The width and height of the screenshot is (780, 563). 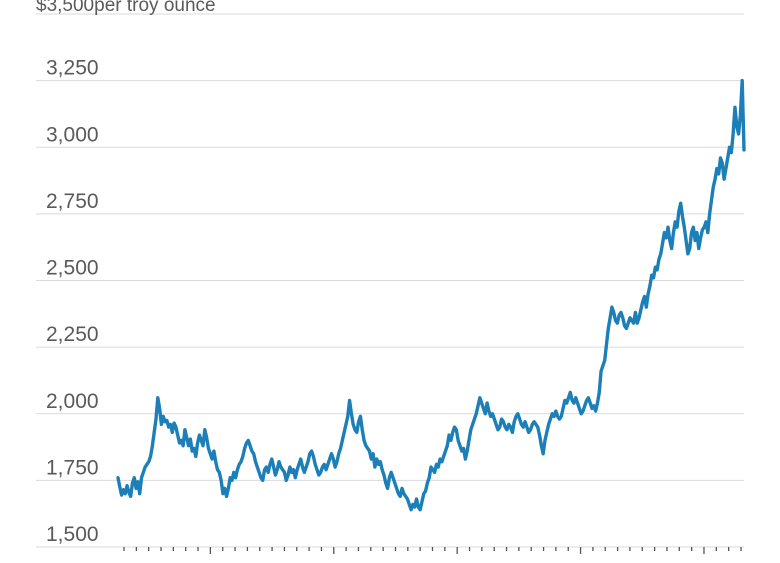 I want to click on y-tick-label-2750: 2,750, so click(x=72, y=201).